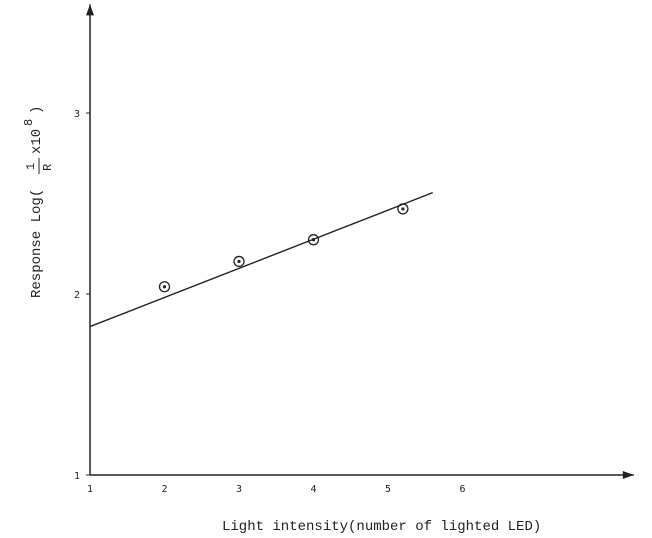 Image resolution: width=652 pixels, height=538 pixels. What do you see at coordinates (164, 489) in the screenshot?
I see `x-tick-label: 2` at bounding box center [164, 489].